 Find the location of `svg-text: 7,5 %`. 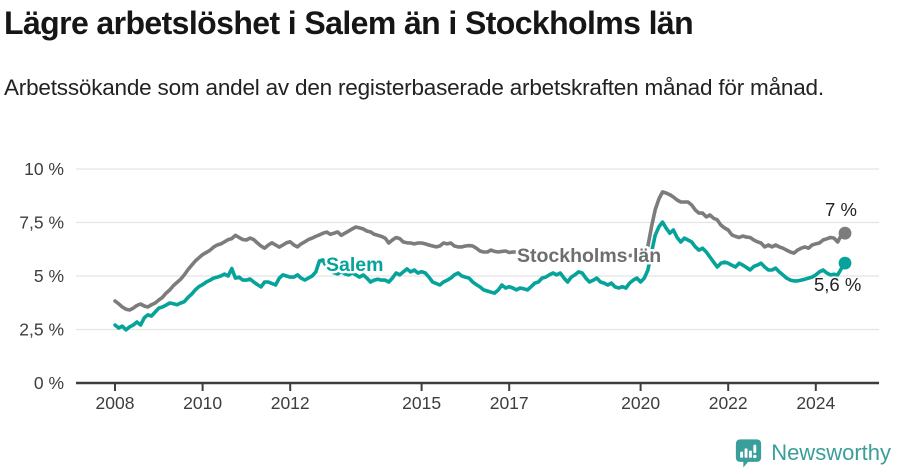

svg-text: 7,5 % is located at coordinates (41, 223).